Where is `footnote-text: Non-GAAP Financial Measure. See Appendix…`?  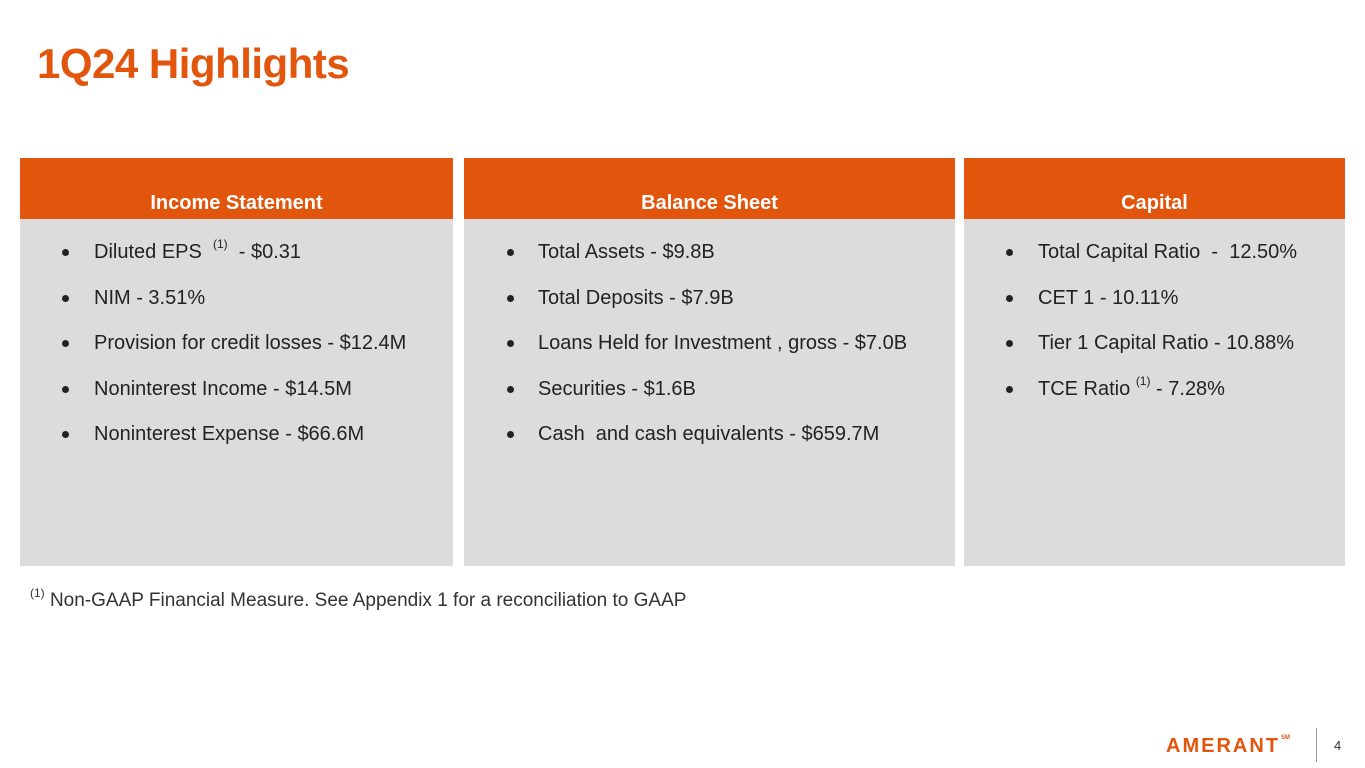
footnote-text: Non-GAAP Financial Measure. See Appendix… is located at coordinates (368, 600).